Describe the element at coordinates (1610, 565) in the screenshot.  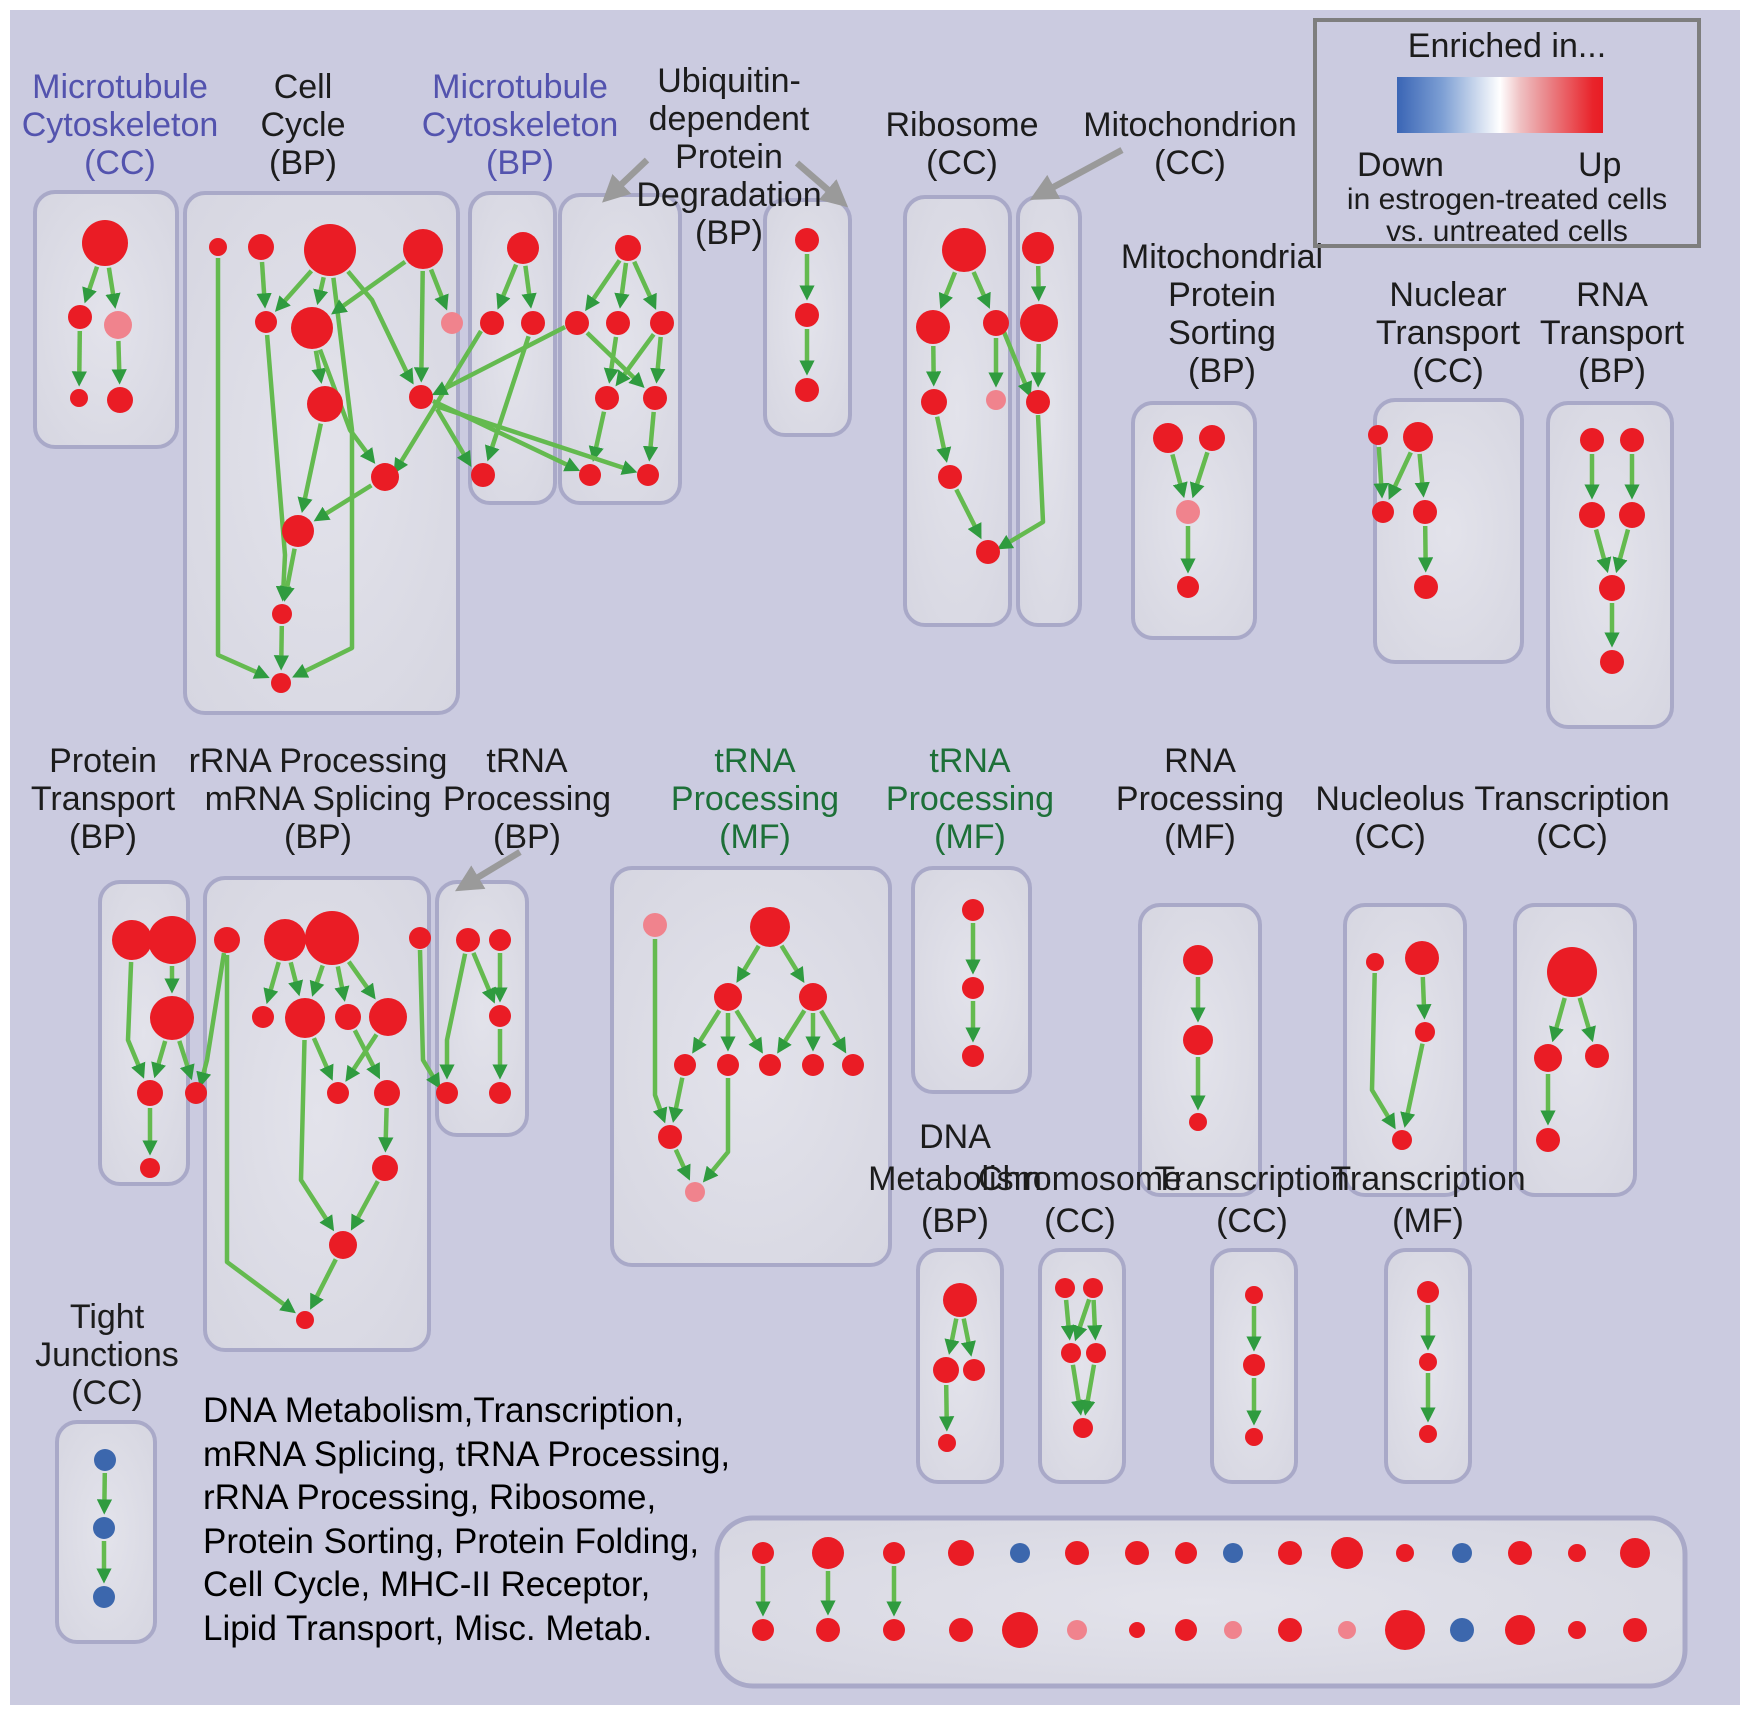
I see `group-box-rna-transport-bp` at that location.